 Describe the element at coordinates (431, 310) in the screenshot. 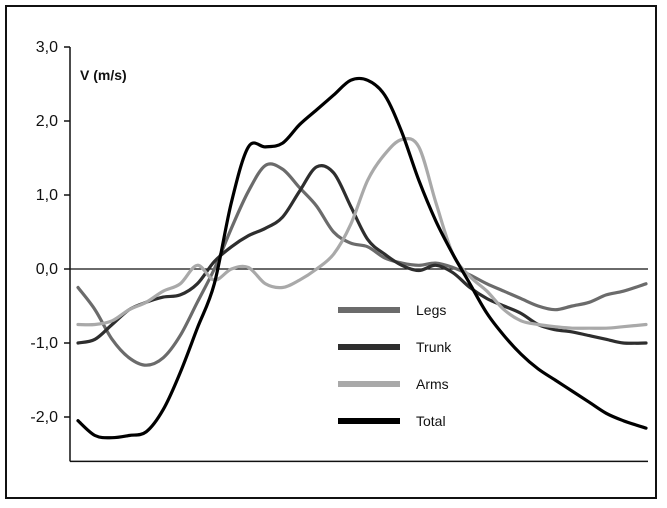

I see `legend-label-legs: Legs` at that location.